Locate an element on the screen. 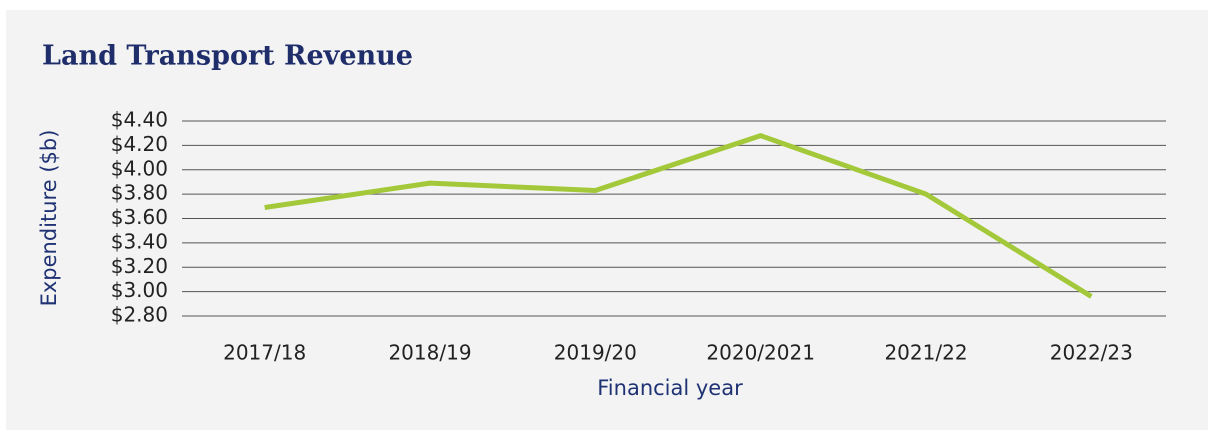 The width and height of the screenshot is (1214, 436). y-tick-label: $3.60 is located at coordinates (139, 217).